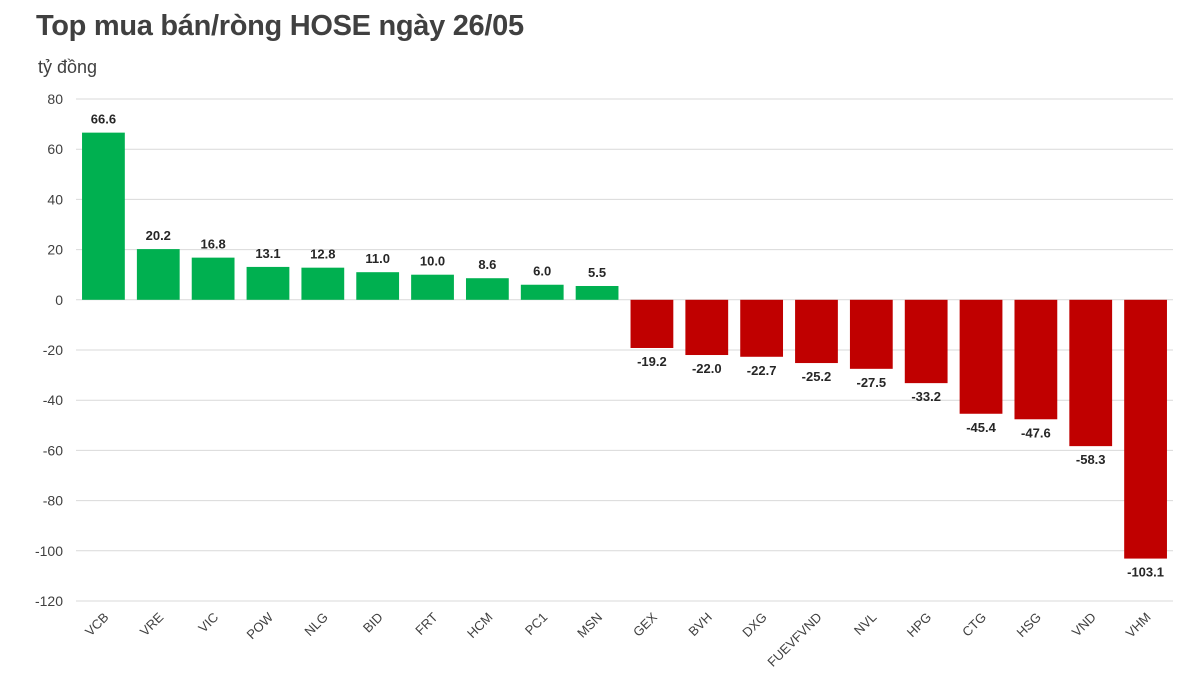 The height and width of the screenshot is (675, 1200). Describe the element at coordinates (103, 119) in the screenshot. I see `data-label: 66.6` at that location.